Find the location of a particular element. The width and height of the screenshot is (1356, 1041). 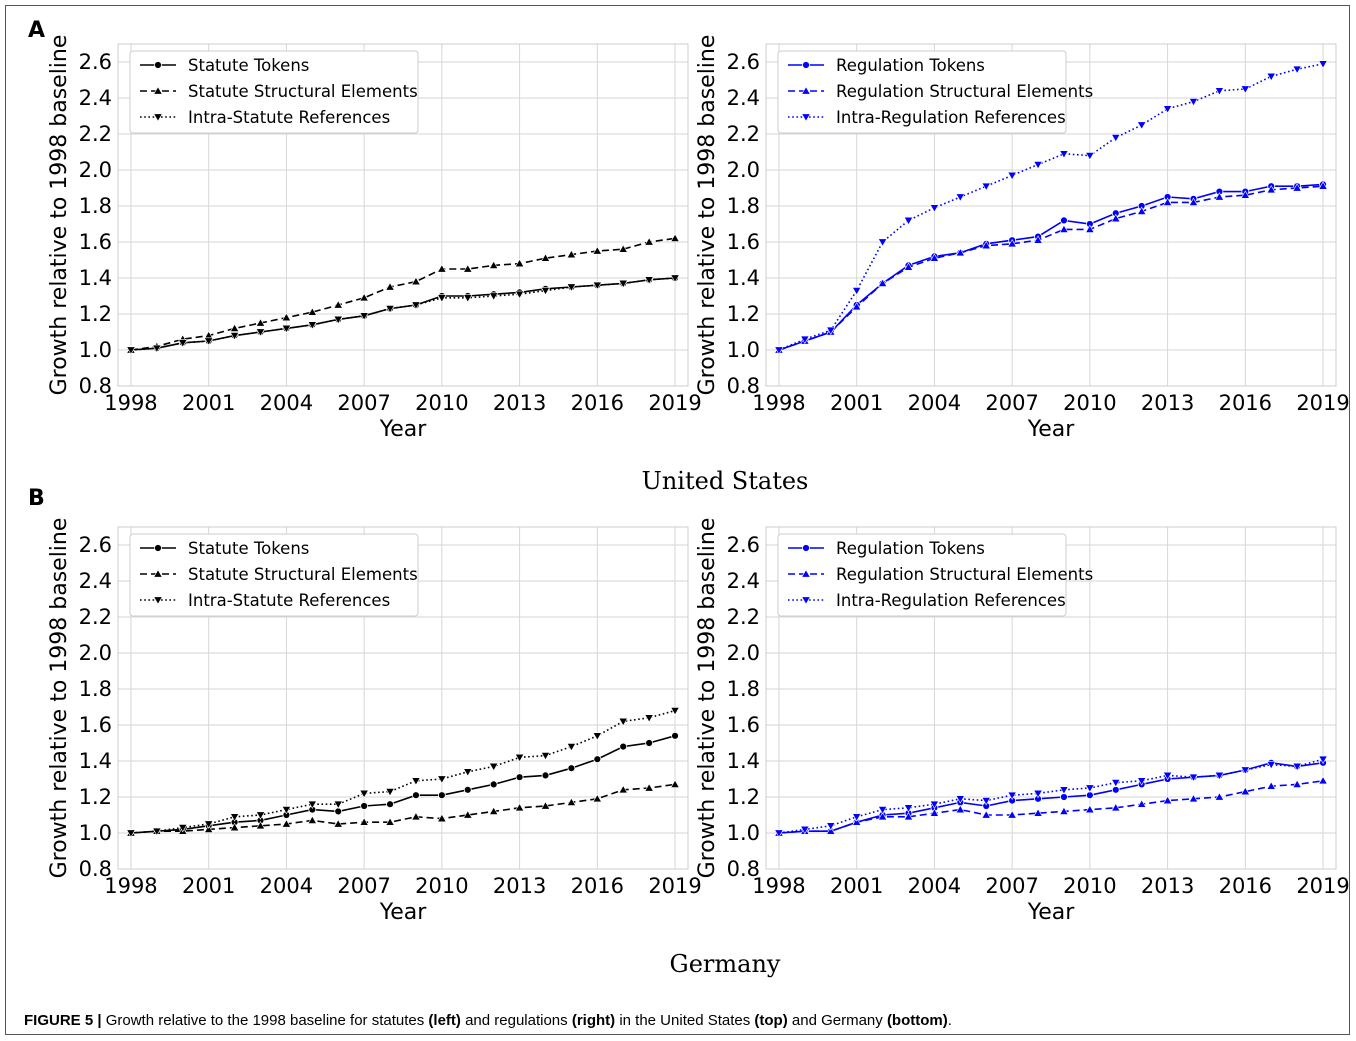

y-tick-label: 0.8 is located at coordinates (95, 386).